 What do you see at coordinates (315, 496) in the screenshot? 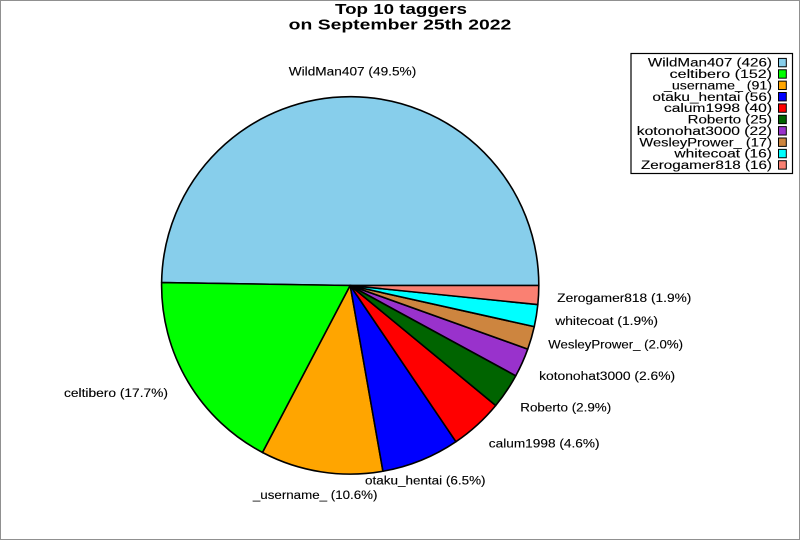
I see `svg-text: _username_ (10.6%)` at bounding box center [315, 496].